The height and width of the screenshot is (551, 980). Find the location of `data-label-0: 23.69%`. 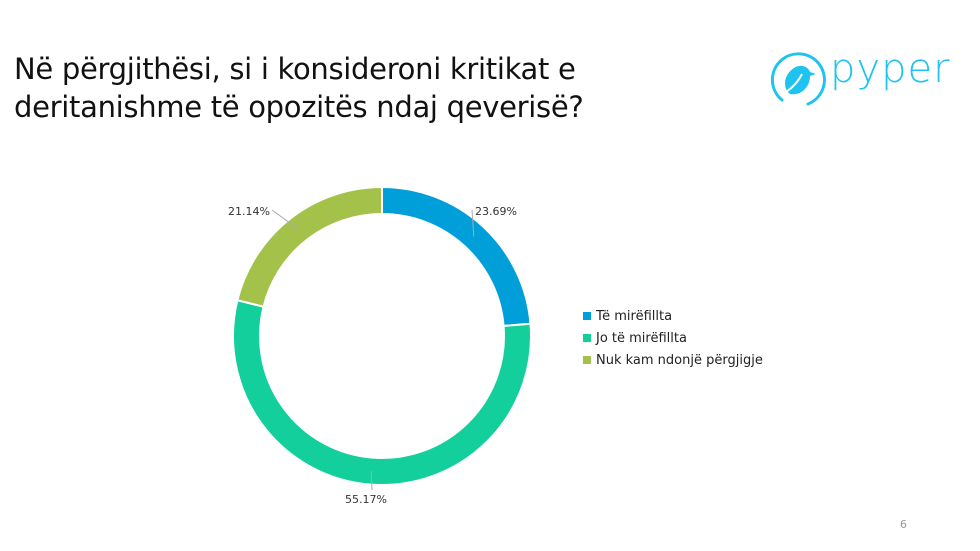

data-label-0: 23.69% is located at coordinates (496, 211).